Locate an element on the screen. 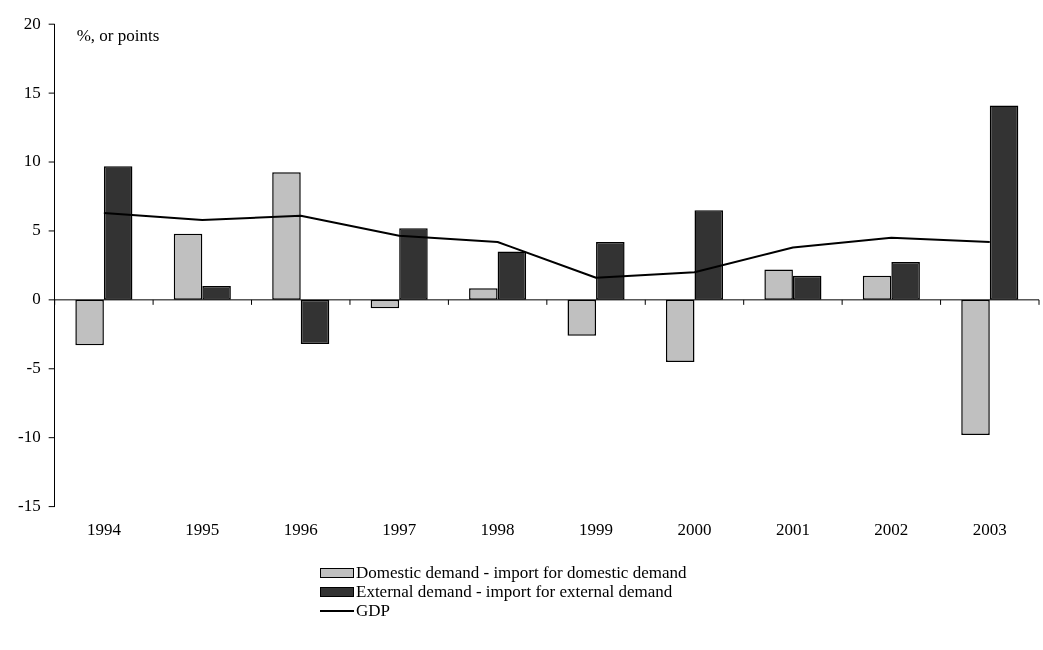 This screenshot has height=650, width=1043. y-axis-title: %, or points is located at coordinates (118, 36).